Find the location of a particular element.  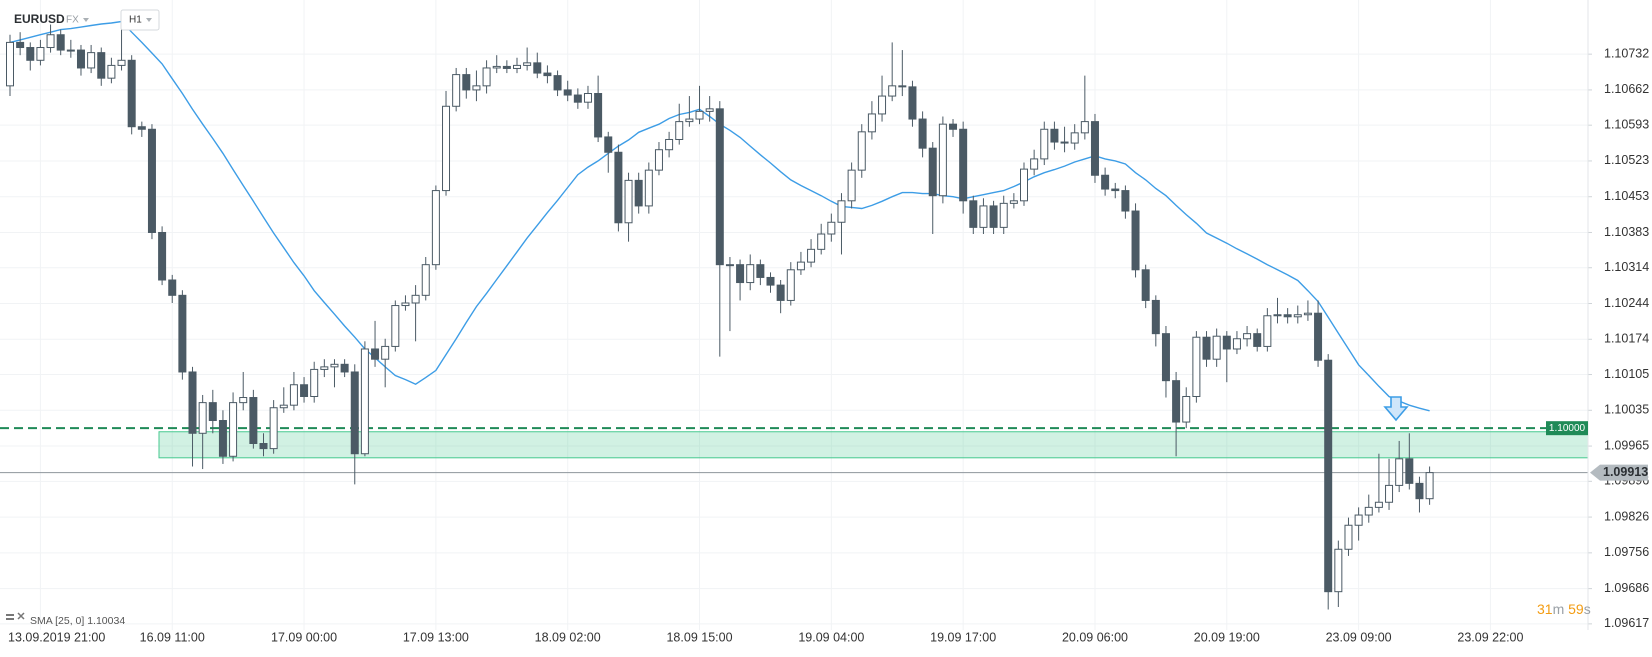

countdown-minutes: 31 is located at coordinates (1545, 609).